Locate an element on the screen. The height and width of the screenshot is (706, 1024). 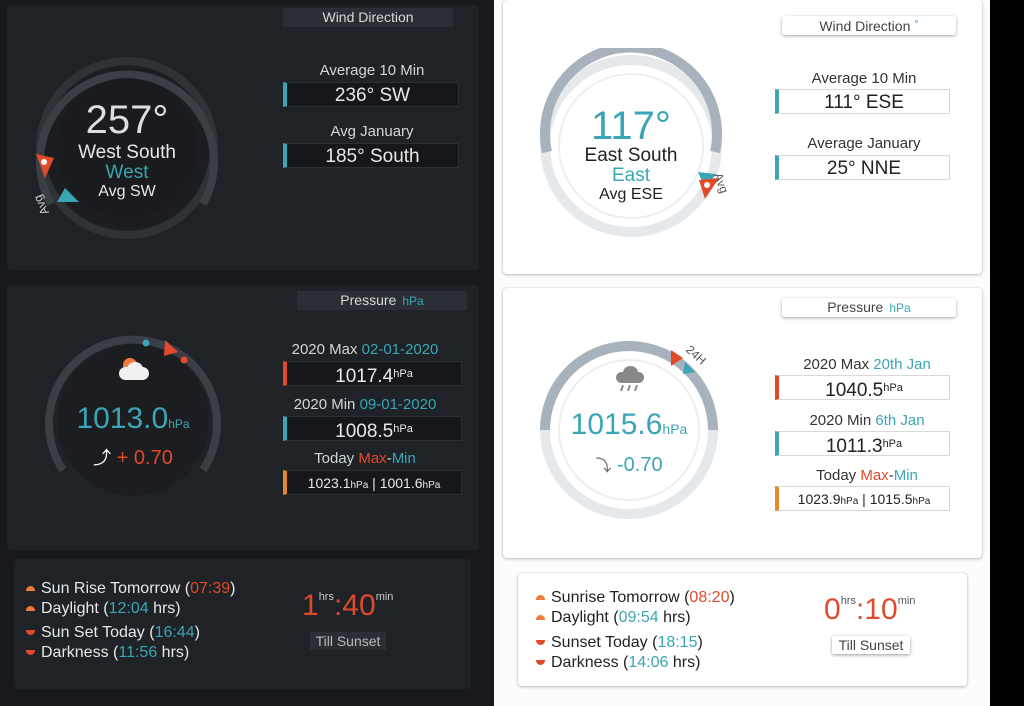
wind-avg-marker is located at coordinates (68, 195).